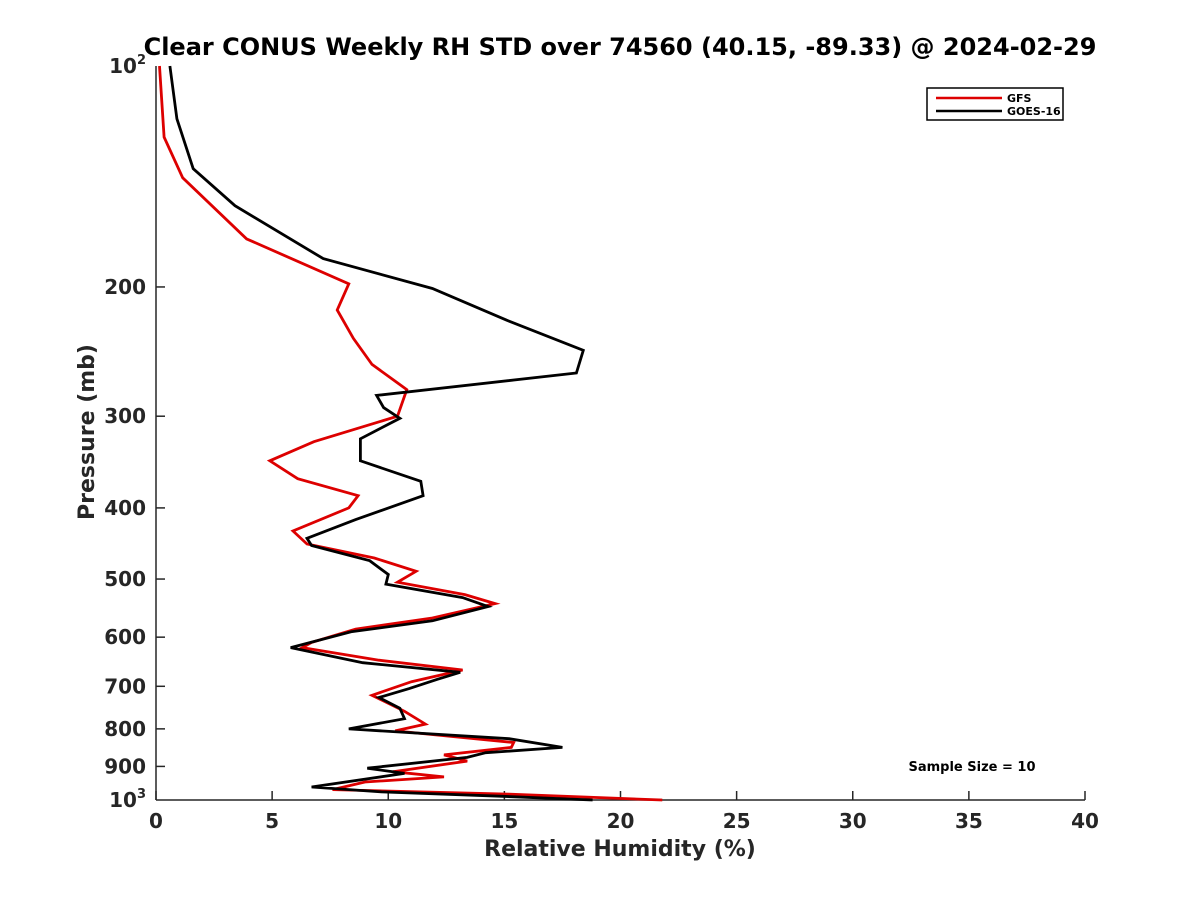 Image resolution: width=1200 pixels, height=900 pixels. What do you see at coordinates (853, 821) in the screenshot?
I see `x-tick-label: 30` at bounding box center [853, 821].